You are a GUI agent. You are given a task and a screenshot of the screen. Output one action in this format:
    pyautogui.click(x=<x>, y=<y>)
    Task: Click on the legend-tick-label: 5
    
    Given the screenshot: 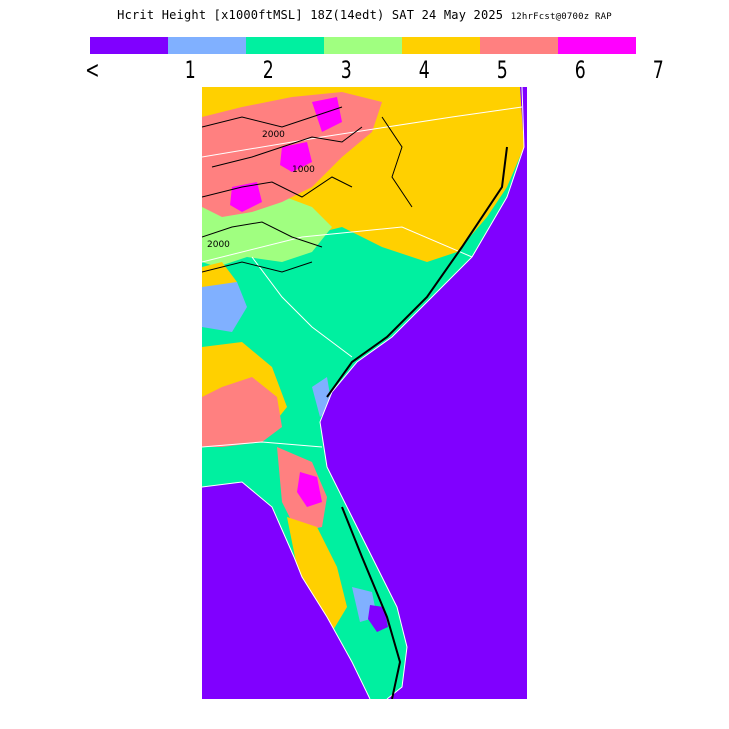 What is the action you would take?
    pyautogui.click(x=502, y=70)
    